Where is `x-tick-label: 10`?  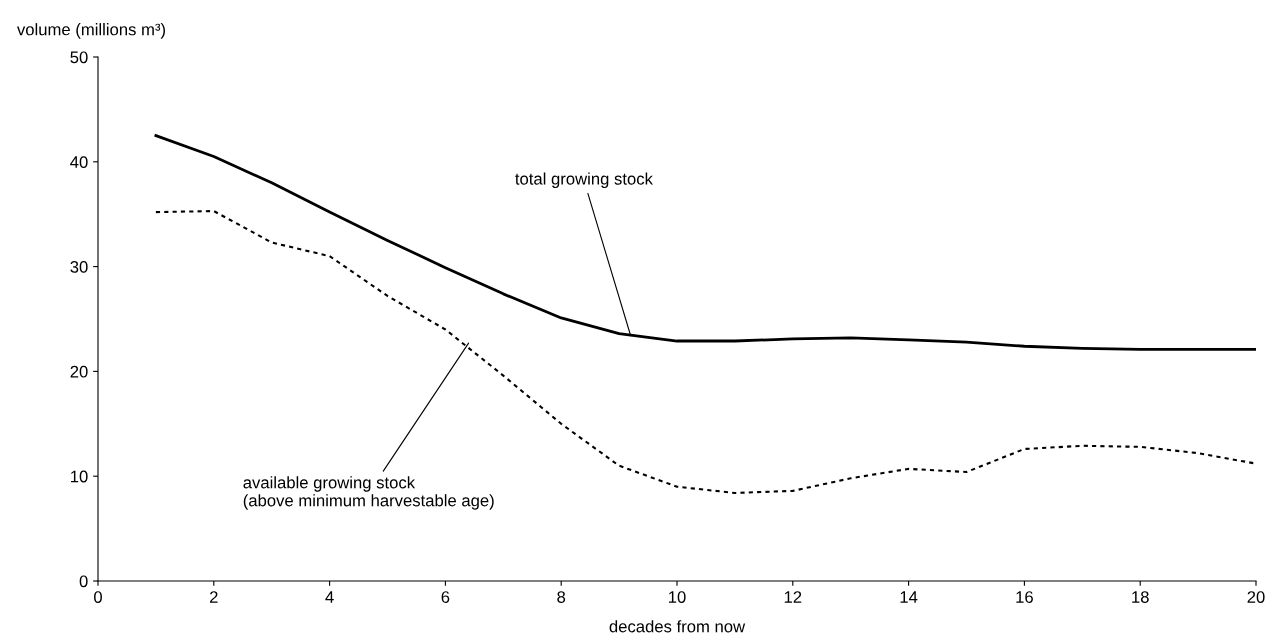 x-tick-label: 10 is located at coordinates (677, 597).